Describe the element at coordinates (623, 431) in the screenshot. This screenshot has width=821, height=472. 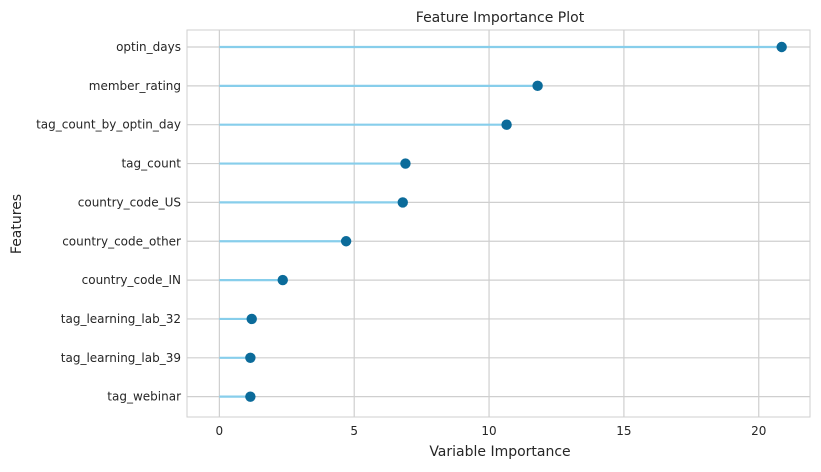
I see `x-tick-label: 15` at that location.